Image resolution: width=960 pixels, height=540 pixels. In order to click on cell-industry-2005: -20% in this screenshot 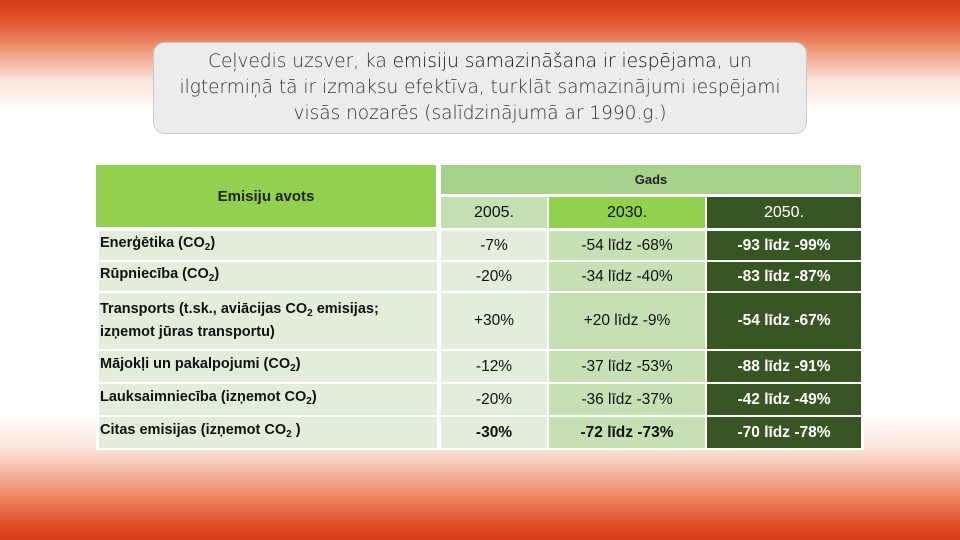, I will do `click(494, 276)`.